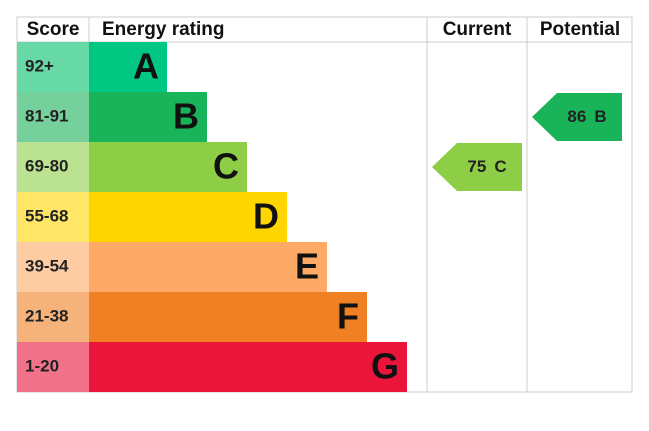 This screenshot has width=649, height=431. I want to click on header-potential: Potential, so click(580, 29).